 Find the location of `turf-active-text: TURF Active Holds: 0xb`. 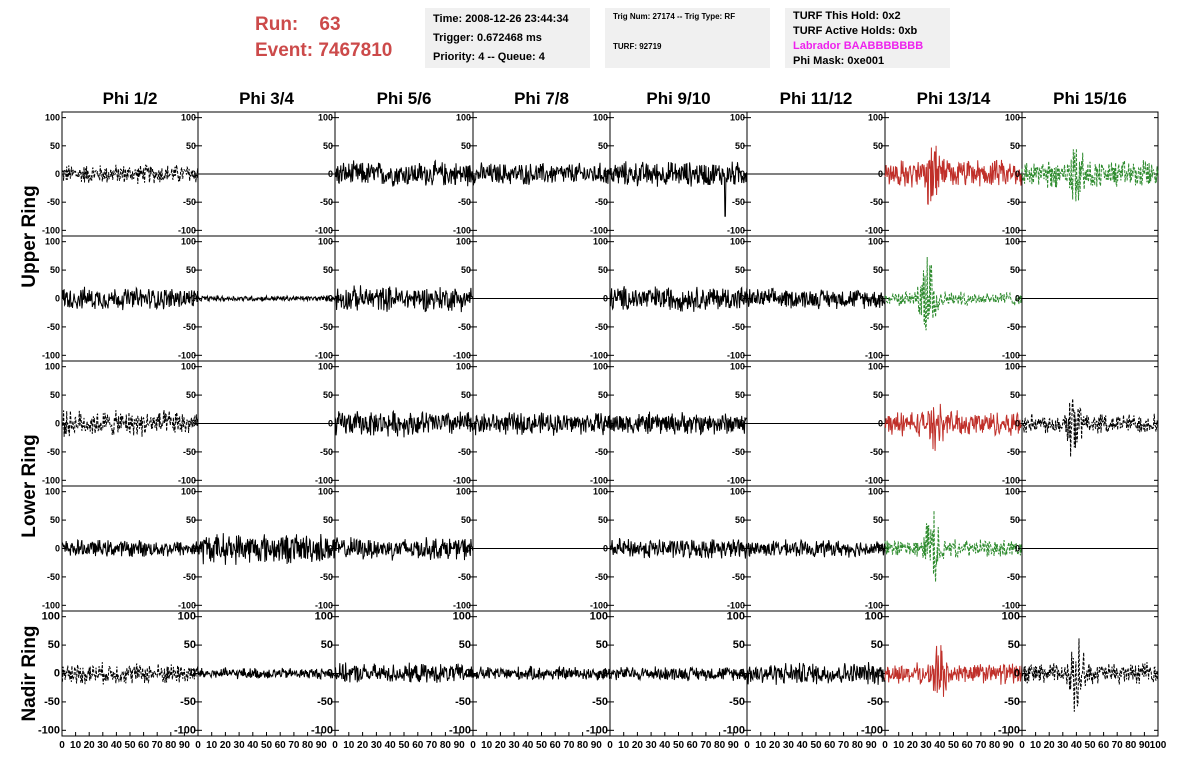

turf-active-text: TURF Active Holds: 0xb is located at coordinates (855, 31).